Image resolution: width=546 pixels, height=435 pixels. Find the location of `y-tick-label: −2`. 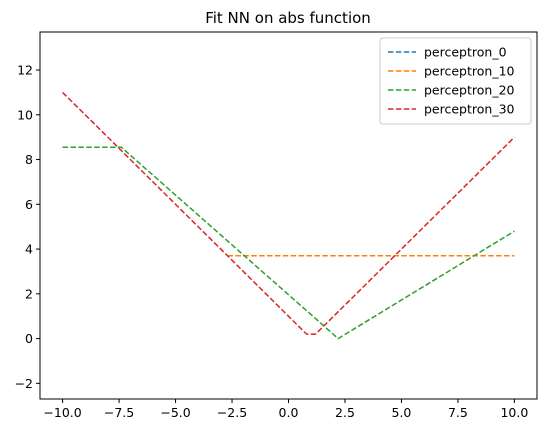

y-tick-label: −2 is located at coordinates (24, 383).